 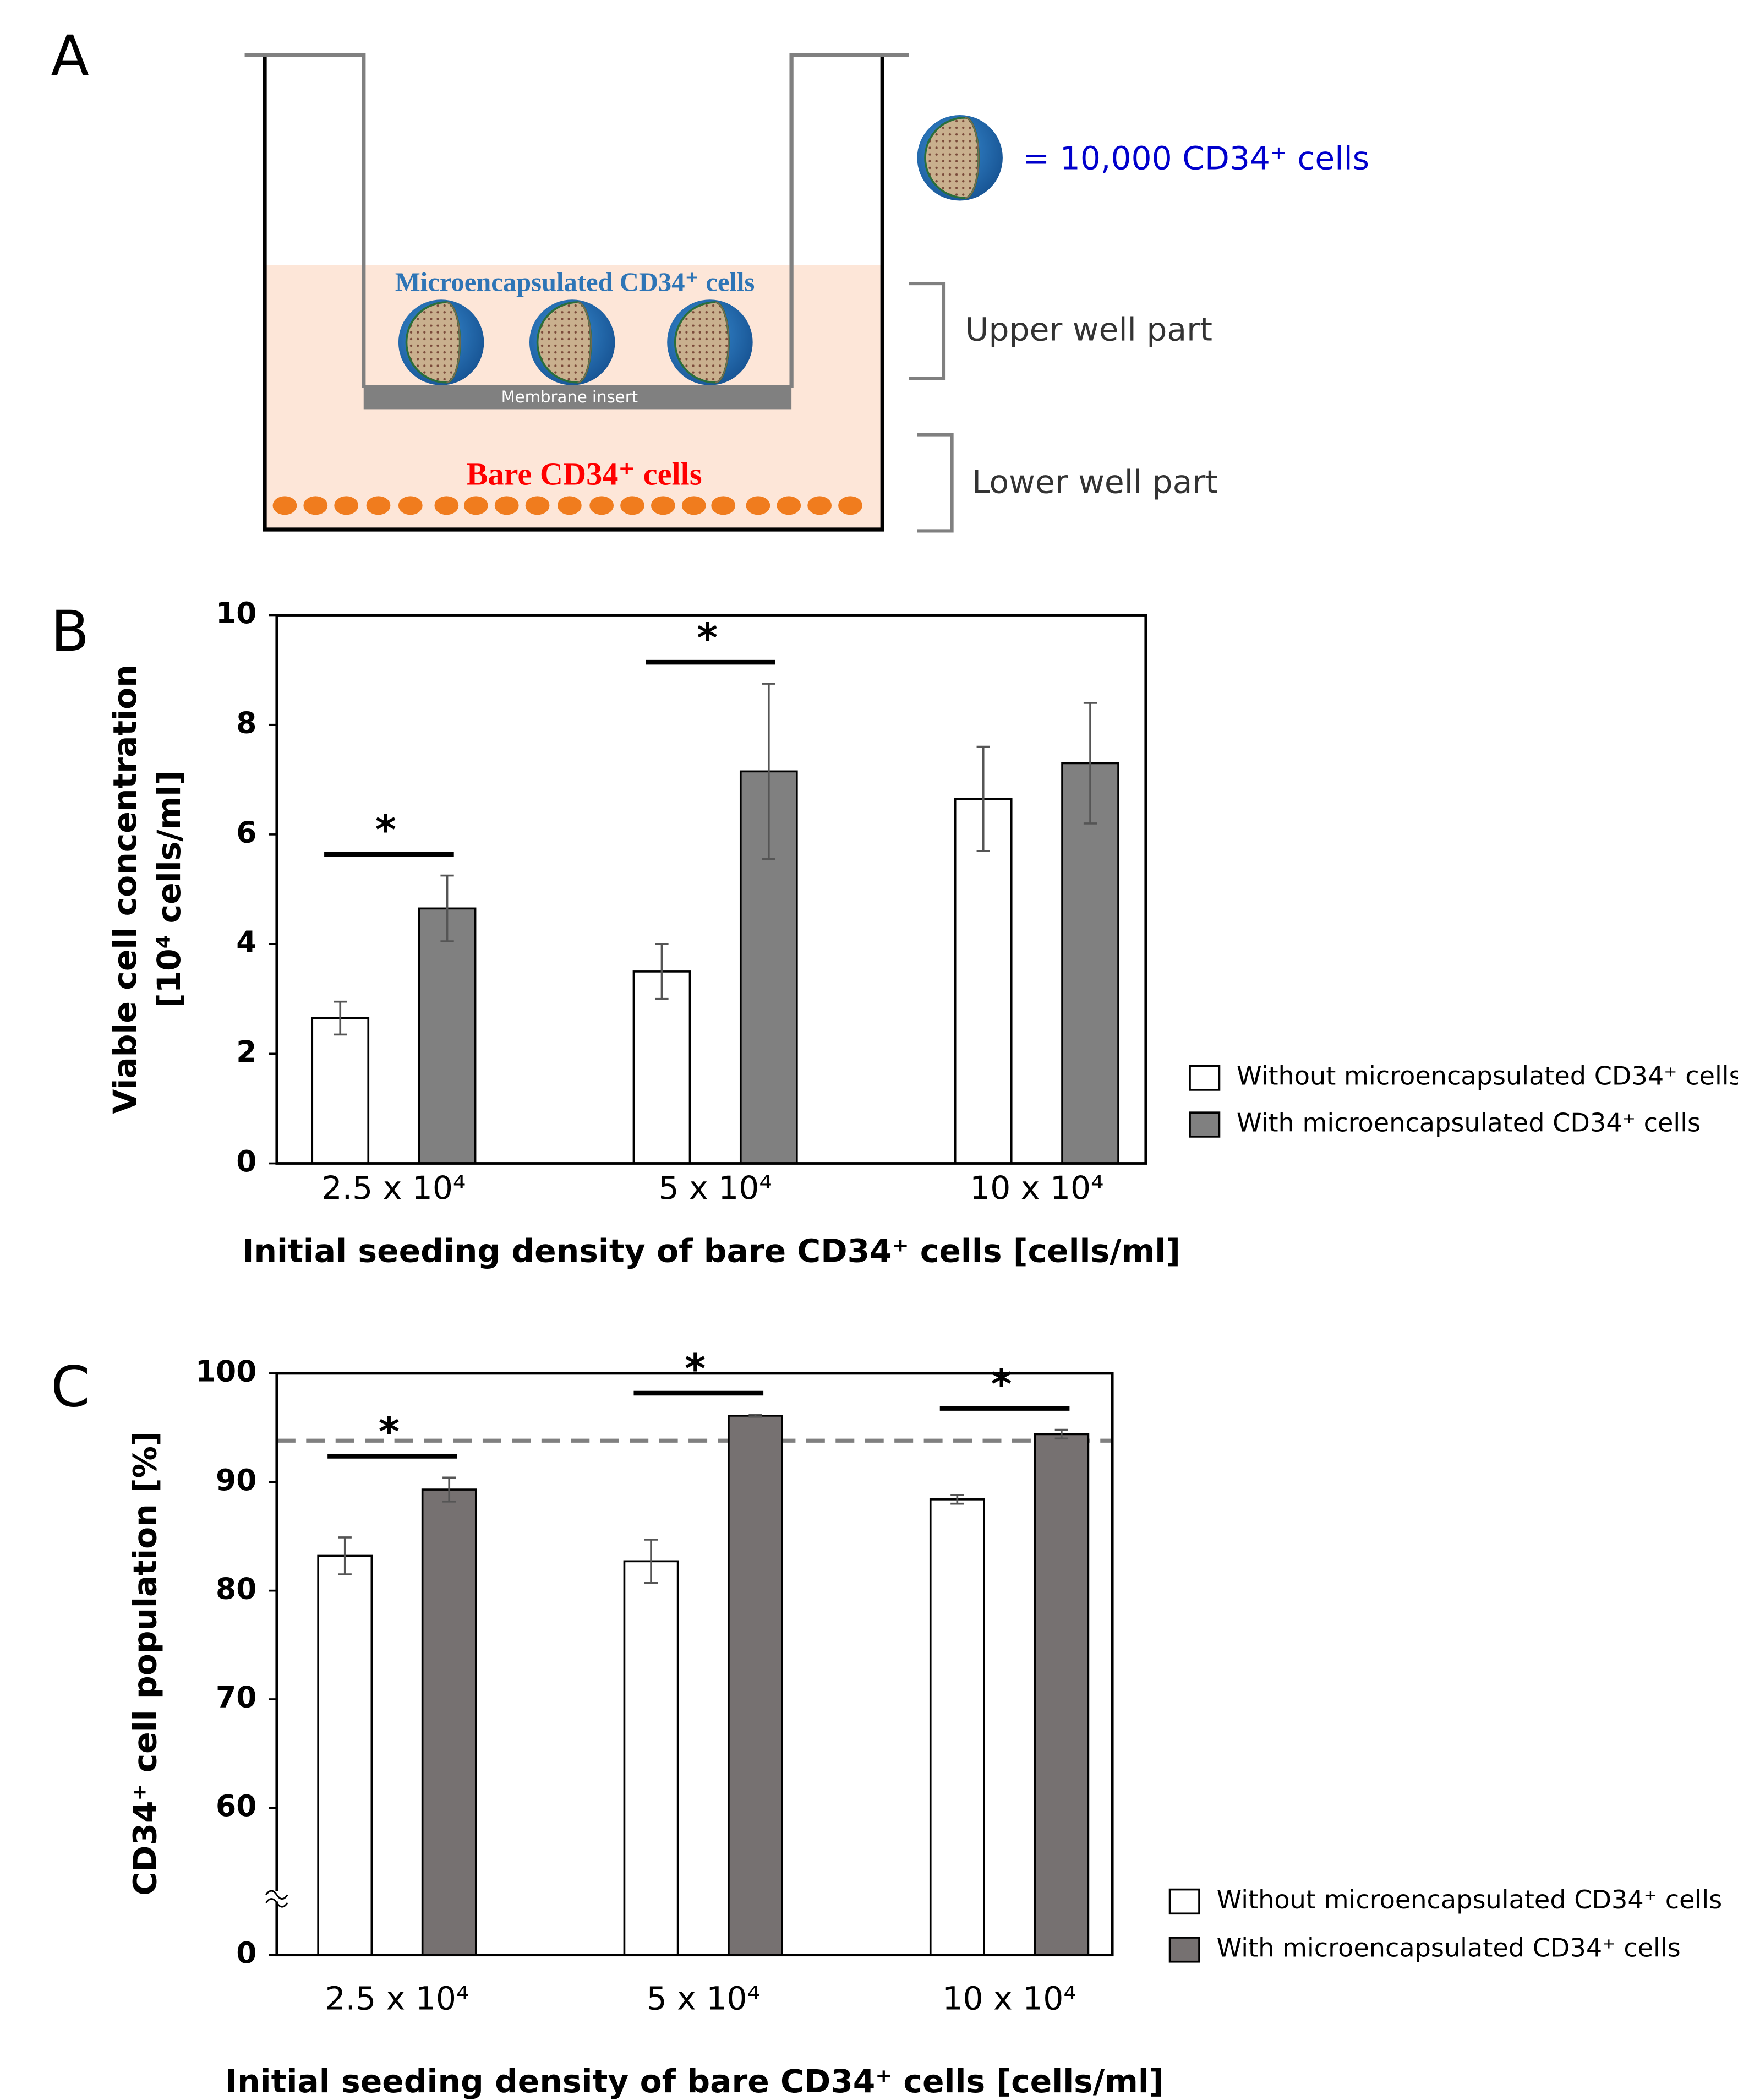 I want to click on capsule-legend, so click(x=960, y=158).